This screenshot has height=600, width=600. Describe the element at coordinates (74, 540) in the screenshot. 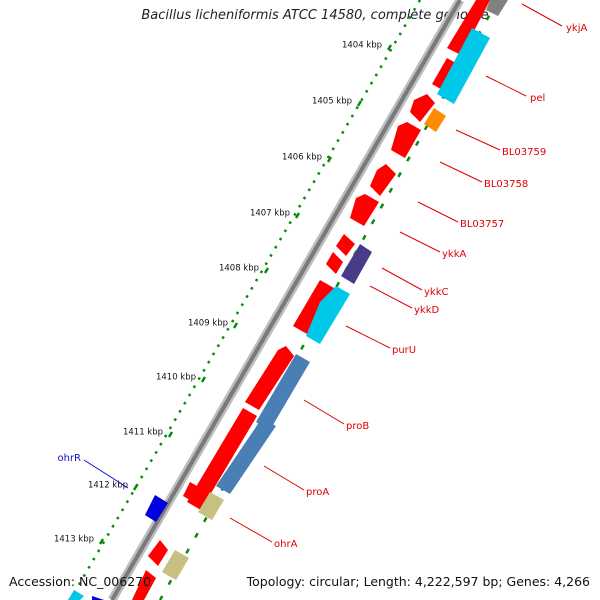

I see `tick-label: 1413 kbp` at that location.